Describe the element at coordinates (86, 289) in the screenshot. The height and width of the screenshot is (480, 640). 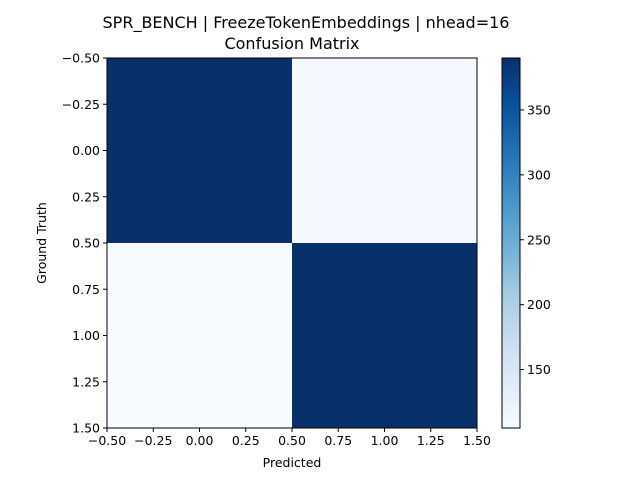
I see `y-tick-label: 0.75` at that location.